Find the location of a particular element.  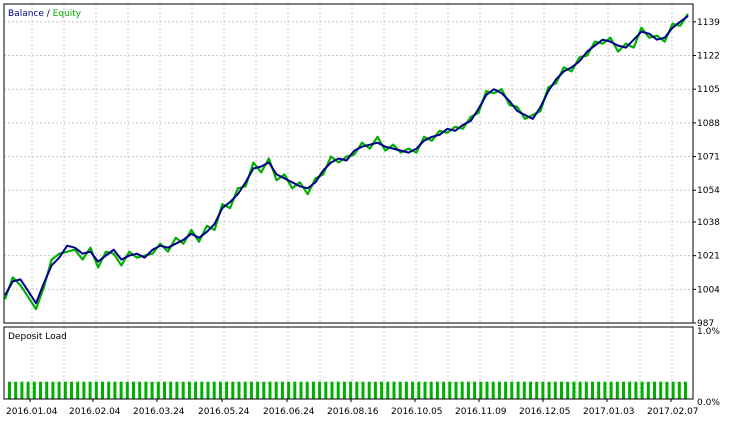

y-tick-label: 1021 is located at coordinates (708, 257).